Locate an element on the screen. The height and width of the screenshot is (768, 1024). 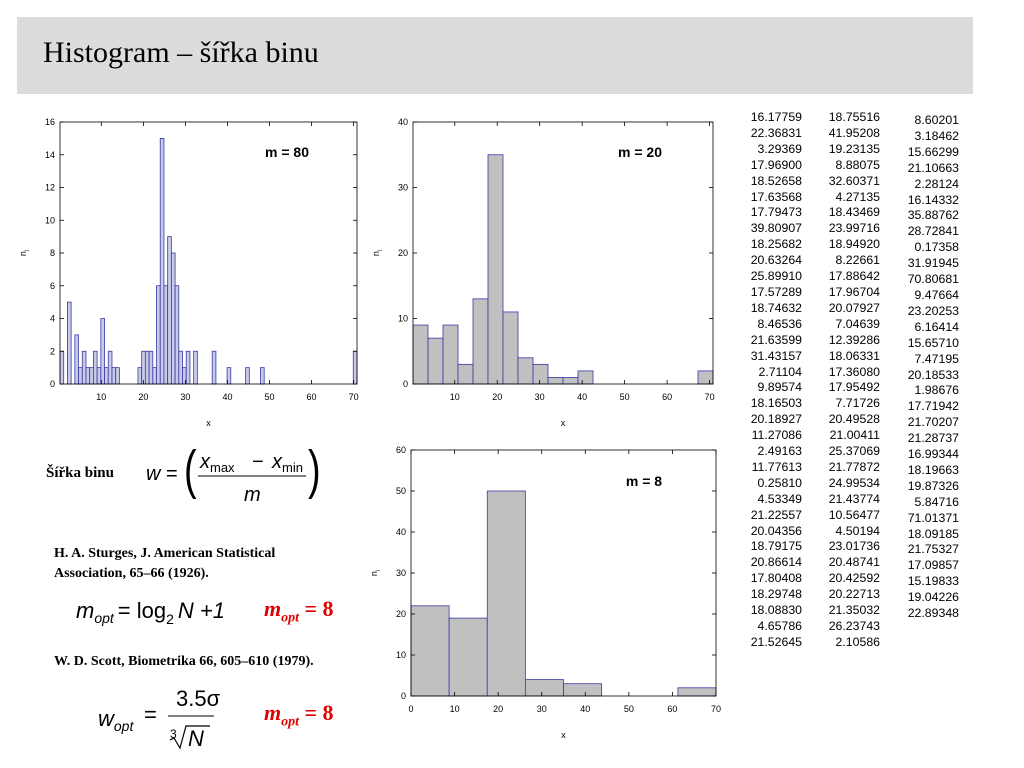
data-value: 22.36831 is located at coordinates (776, 132).